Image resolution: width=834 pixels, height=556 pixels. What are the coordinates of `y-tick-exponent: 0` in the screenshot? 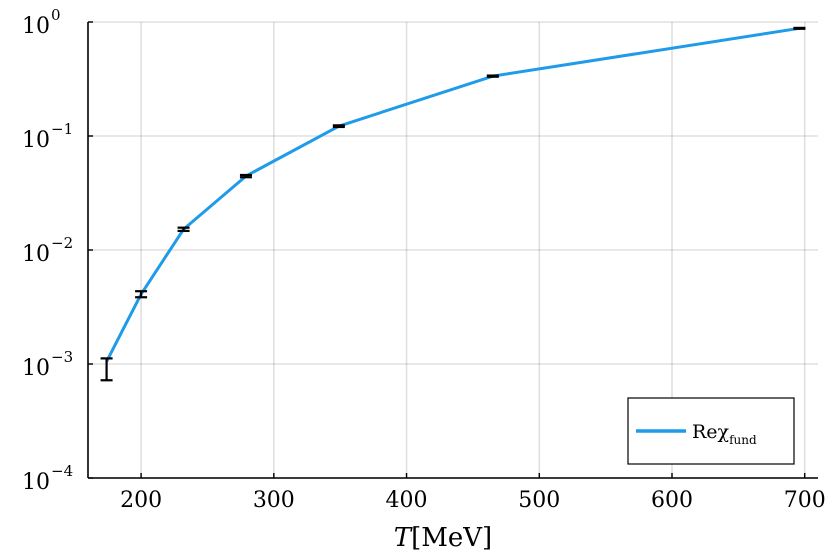 It's located at (56, 15).